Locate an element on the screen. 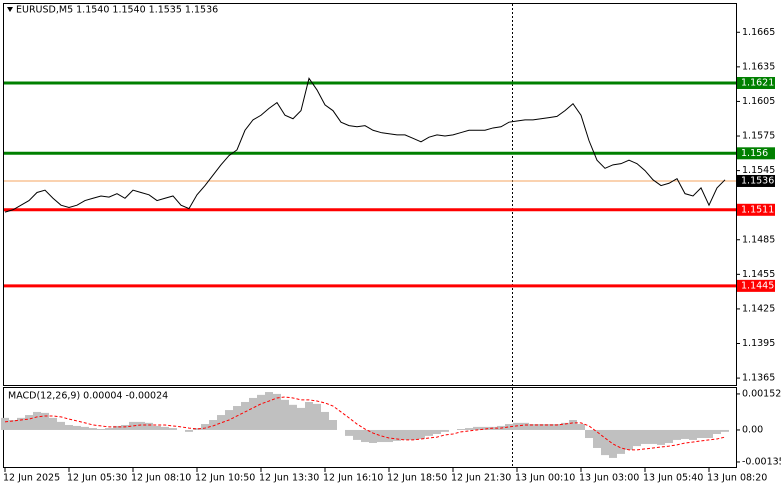 The image size is (781, 489). x-tick-label: 12 Jun 13:30 is located at coordinates (289, 478).